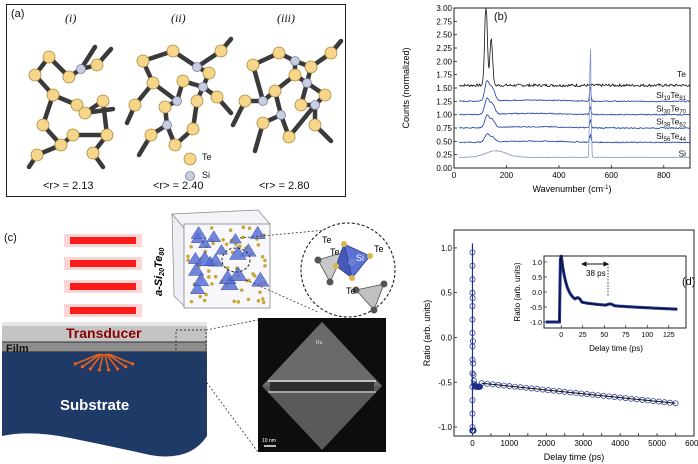 The height and width of the screenshot is (464, 698). What do you see at coordinates (574, 457) in the screenshot?
I see `tdtr-x-axis-label: Delay time (ps)` at bounding box center [574, 457].